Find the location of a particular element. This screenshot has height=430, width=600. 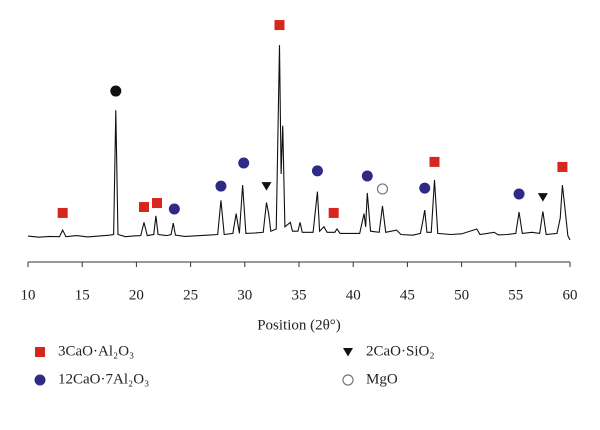

x-tick-label: 15 is located at coordinates (82, 295).